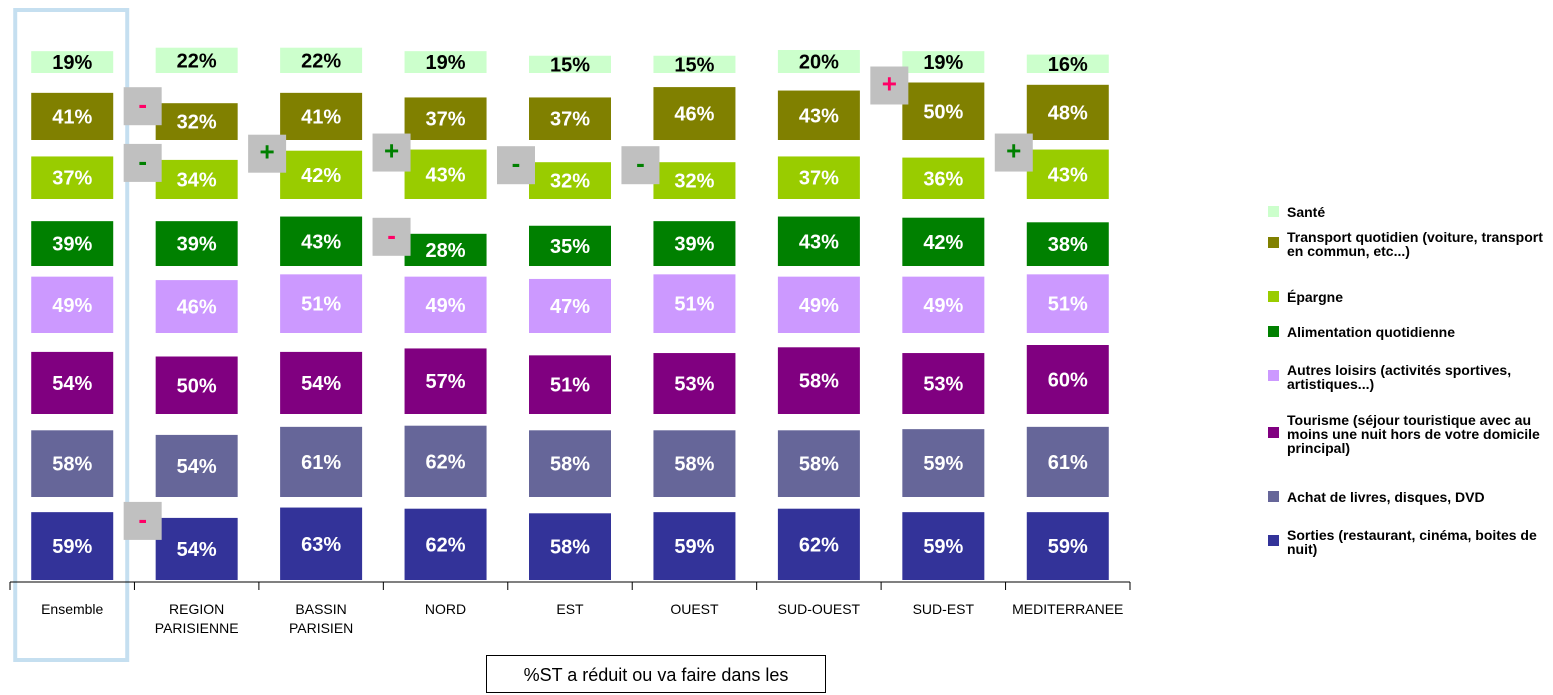  I want to click on legend-label: Achat de livres, disques, DVD, so click(1386, 497).